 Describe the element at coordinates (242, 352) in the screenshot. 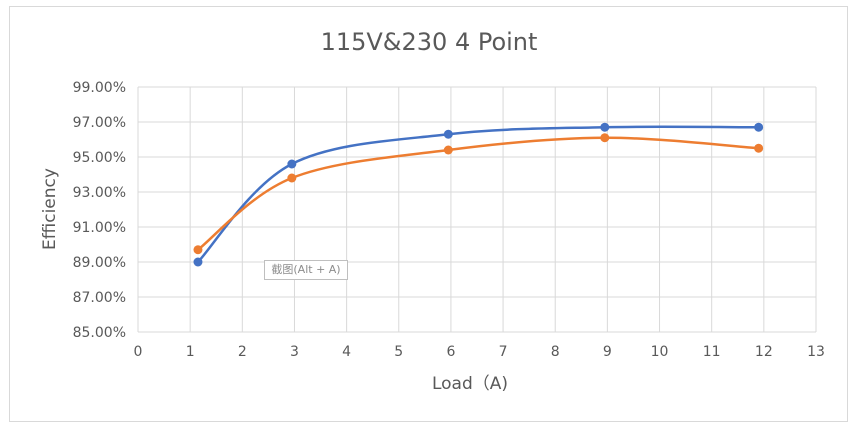

I see `x-tick-label: 2` at that location.